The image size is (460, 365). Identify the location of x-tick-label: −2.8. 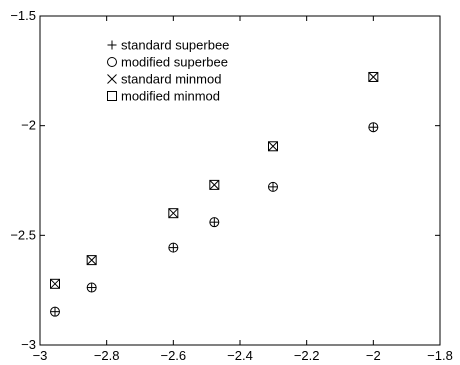
(107, 355).